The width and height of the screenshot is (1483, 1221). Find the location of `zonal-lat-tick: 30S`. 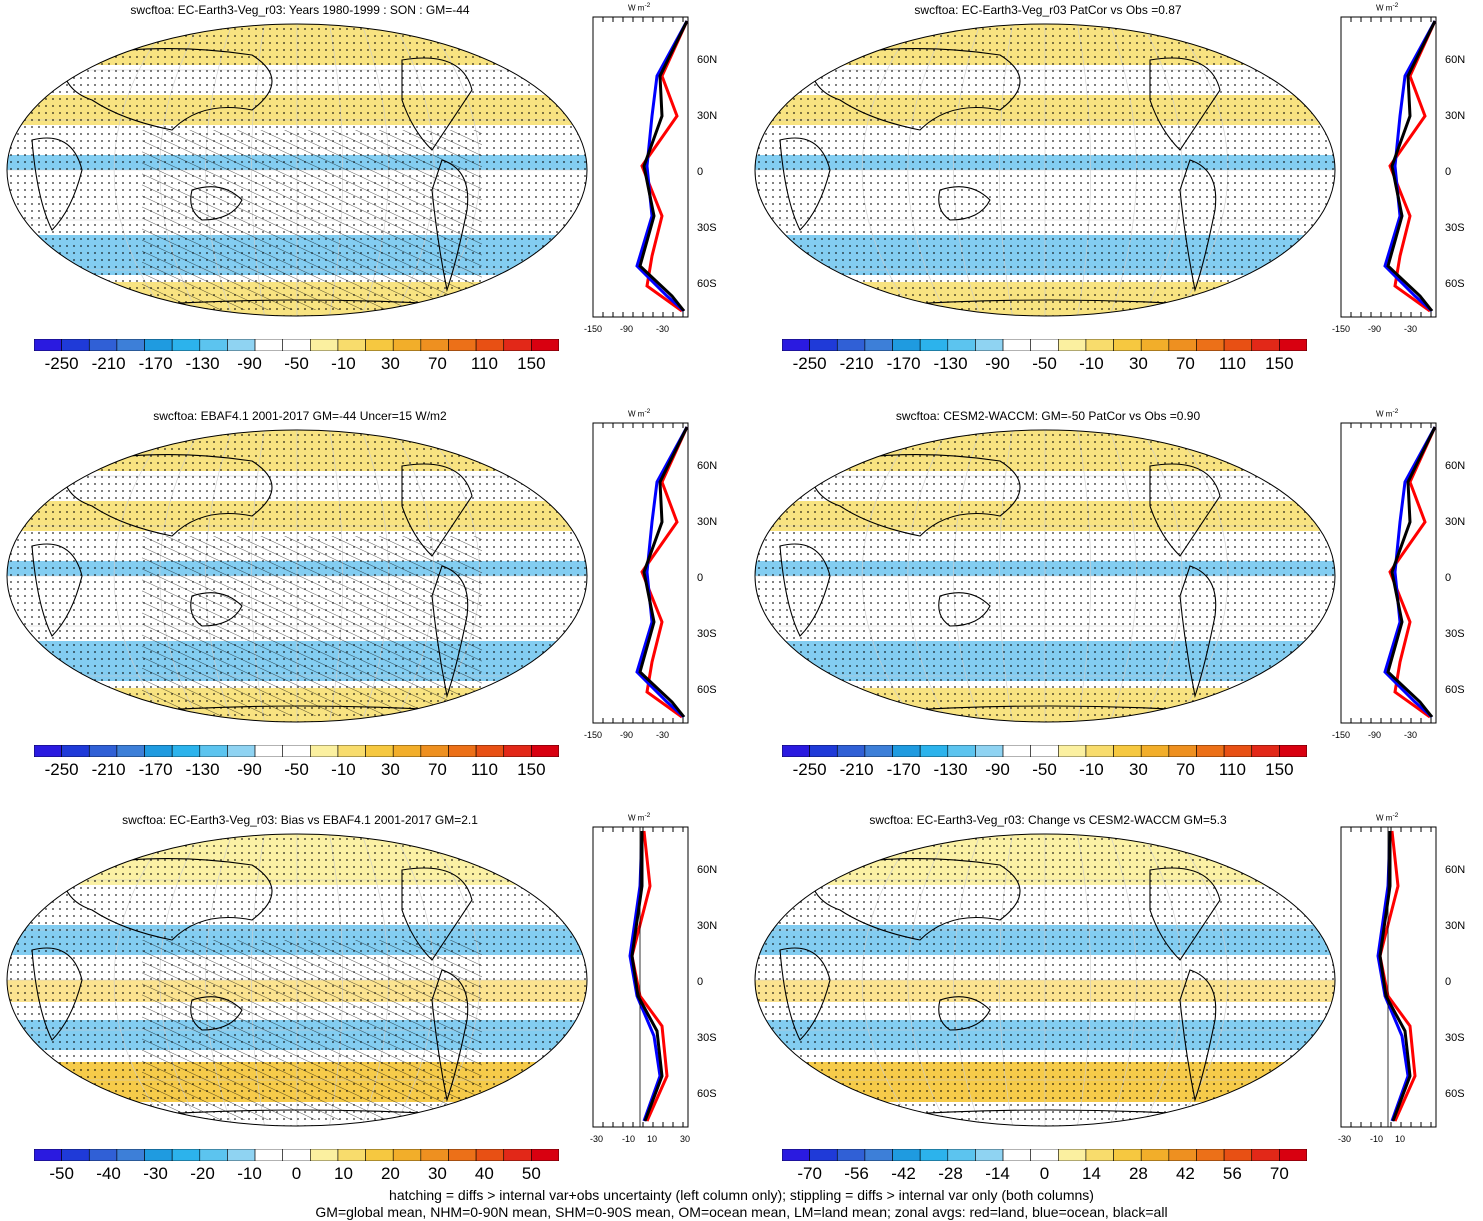

zonal-lat-tick: 30S is located at coordinates (1455, 634).